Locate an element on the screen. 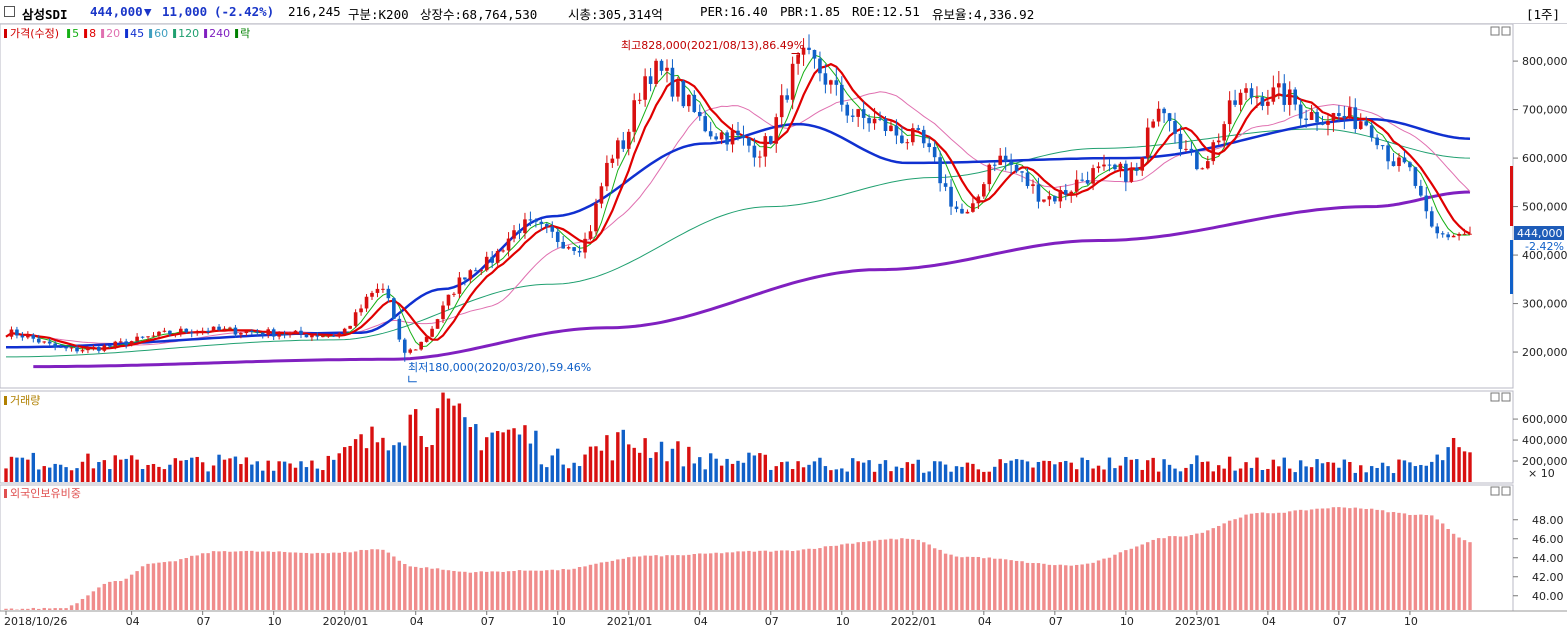  x-tick-label: 2022/01 is located at coordinates (914, 621).